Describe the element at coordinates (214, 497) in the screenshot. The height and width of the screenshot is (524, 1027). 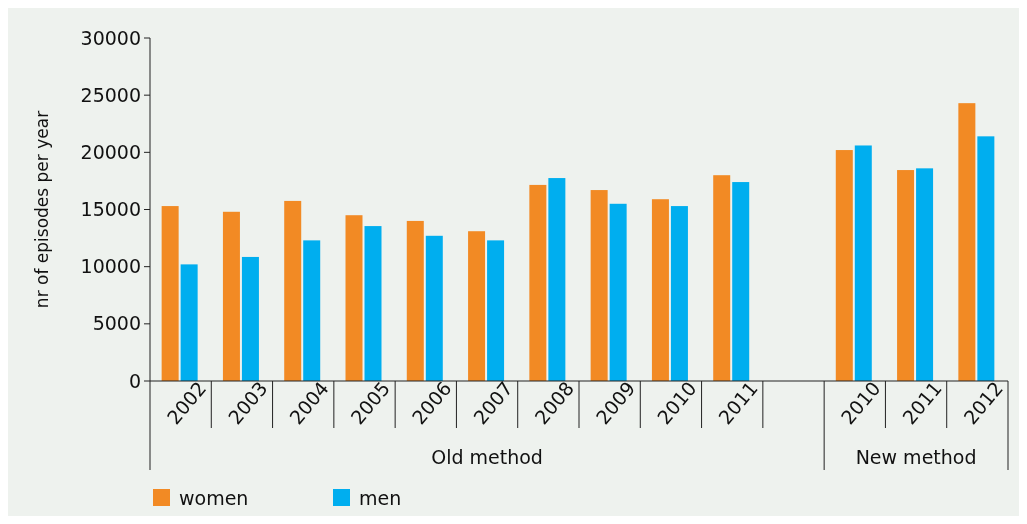
I see `legend-label: women` at that location.